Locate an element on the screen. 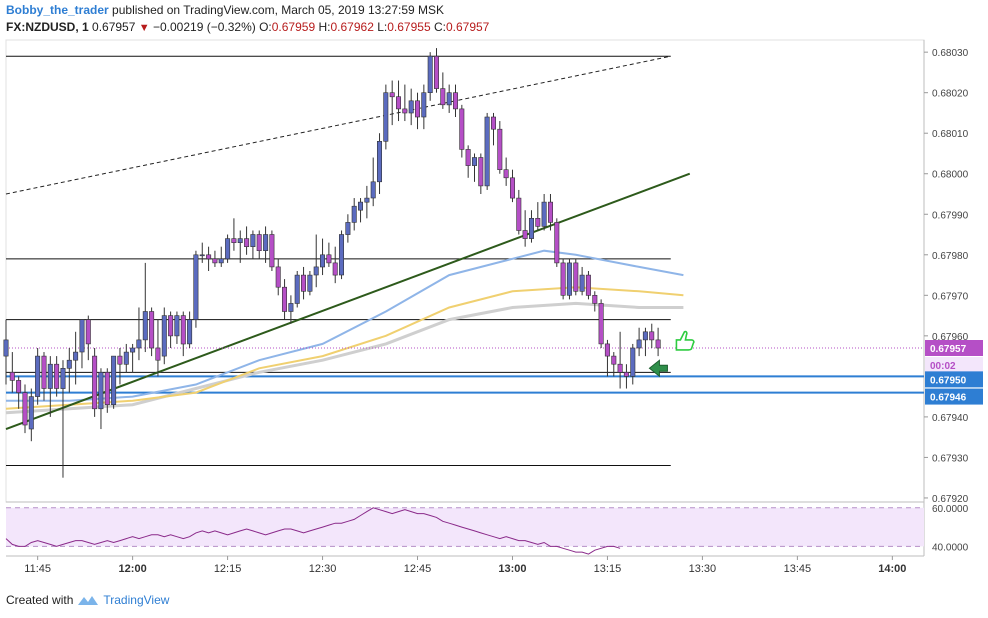 This screenshot has height=618, width=988. author-name: Bobby_the_trader is located at coordinates (57, 10).